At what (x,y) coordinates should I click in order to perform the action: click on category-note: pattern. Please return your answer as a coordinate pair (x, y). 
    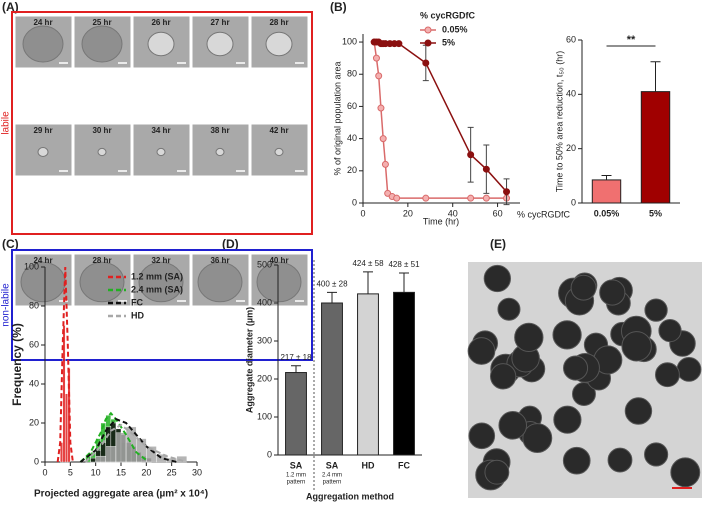
    Looking at the image, I should click on (332, 483).